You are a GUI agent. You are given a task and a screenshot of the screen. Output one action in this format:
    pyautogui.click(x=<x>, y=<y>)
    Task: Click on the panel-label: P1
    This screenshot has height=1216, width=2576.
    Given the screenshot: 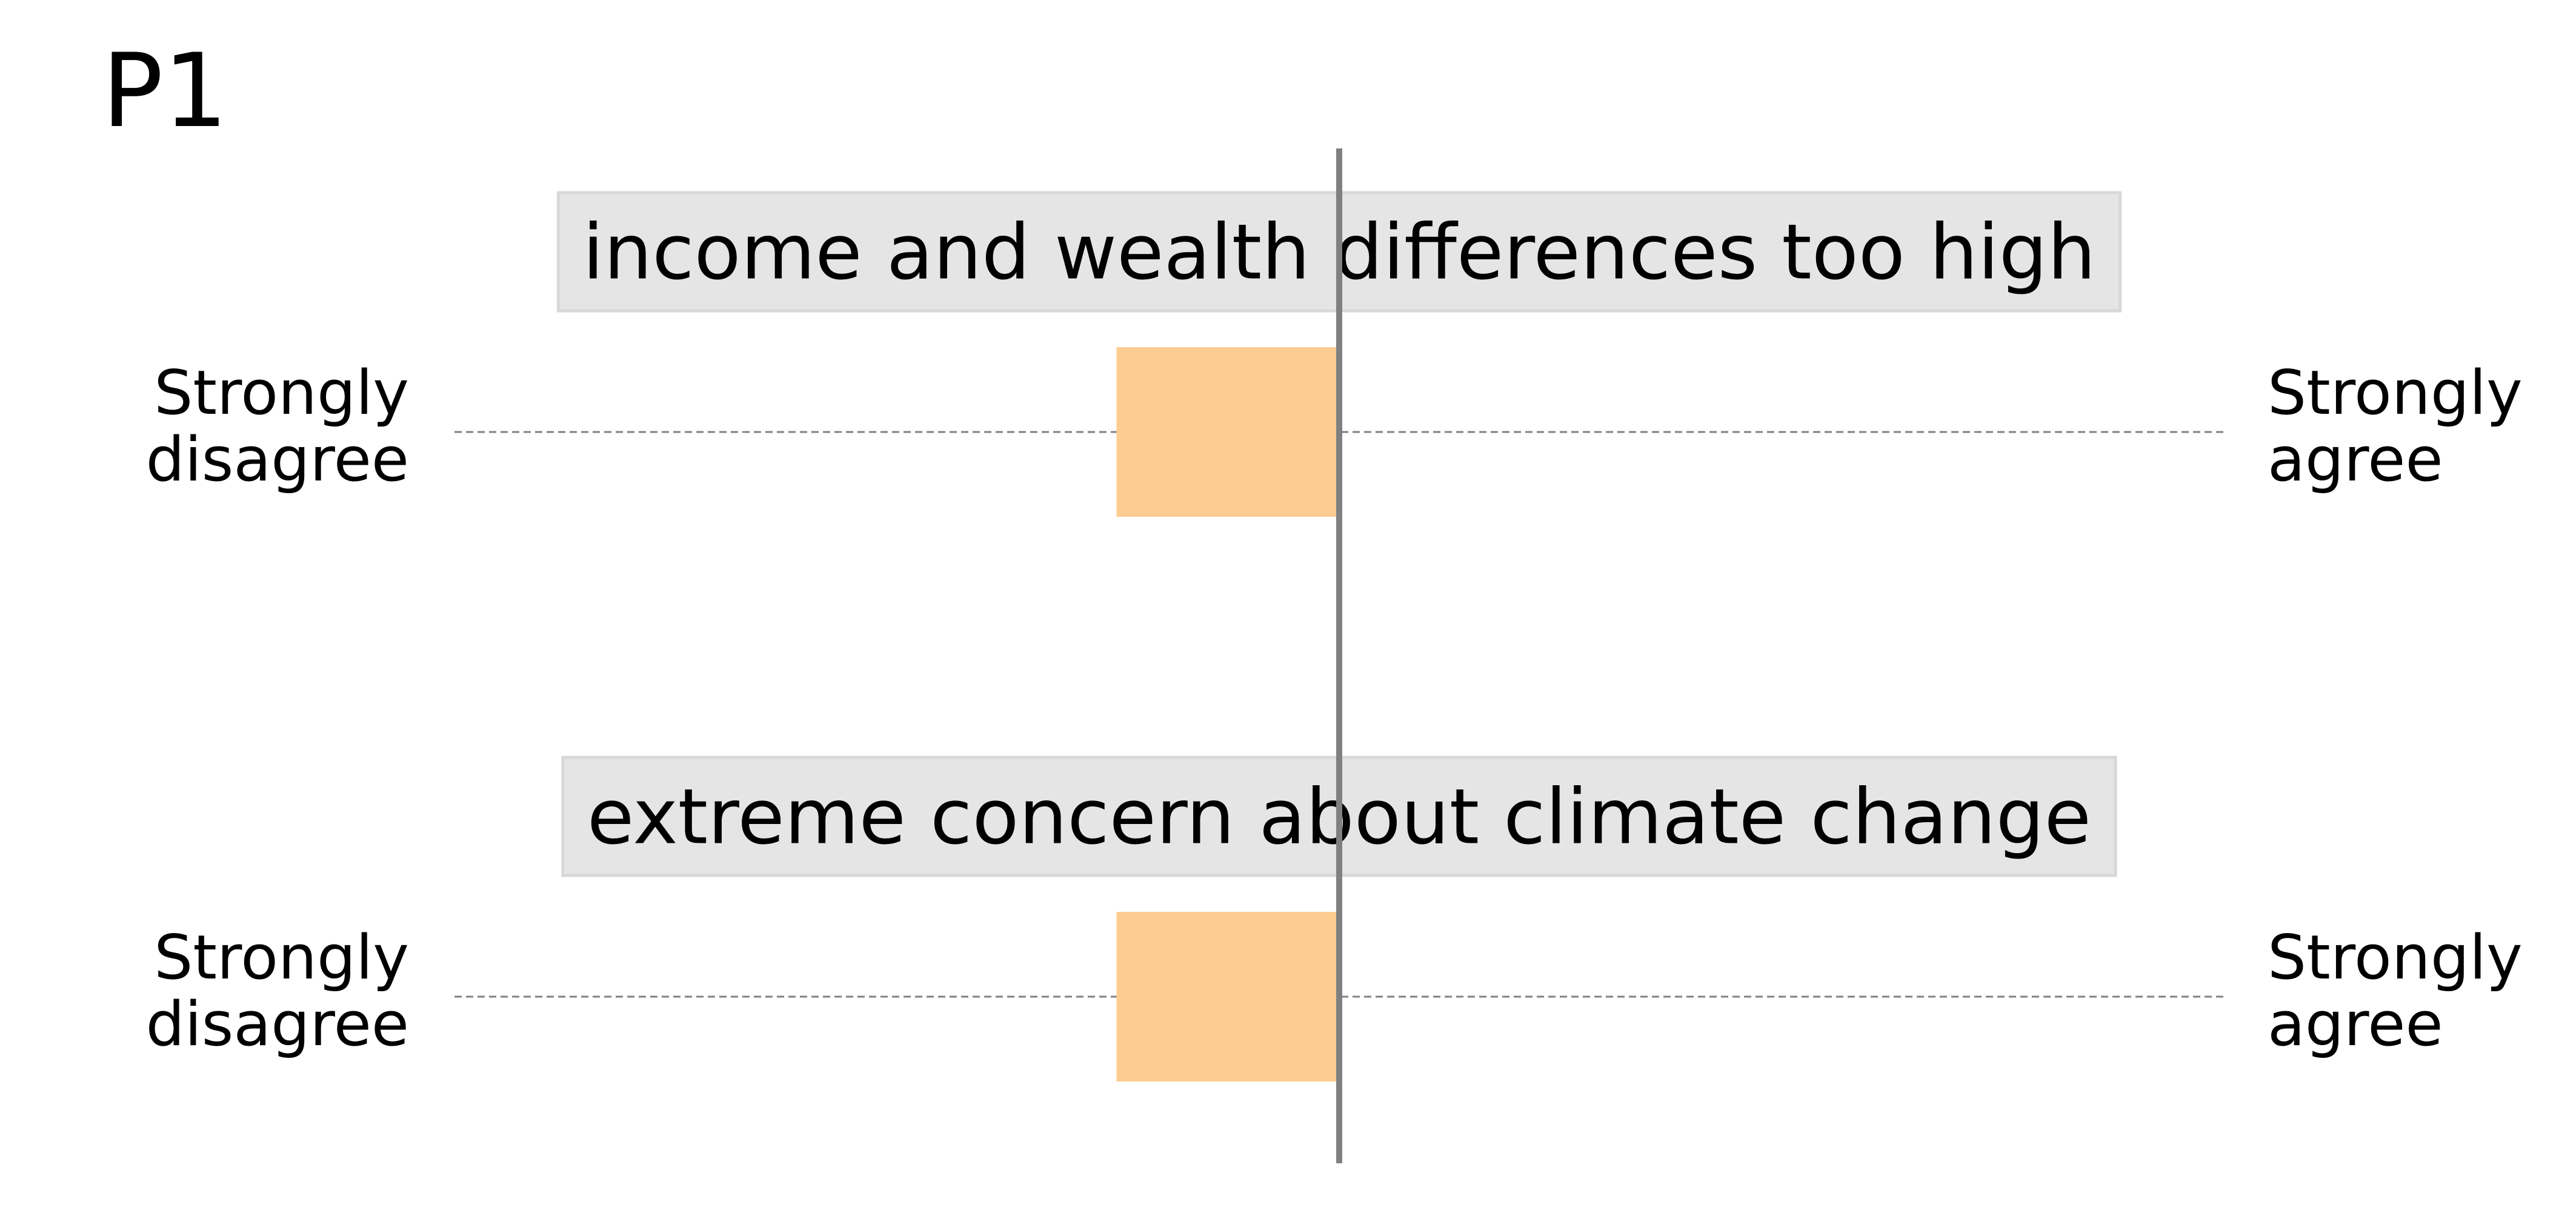 What is the action you would take?
    pyautogui.click(x=165, y=91)
    